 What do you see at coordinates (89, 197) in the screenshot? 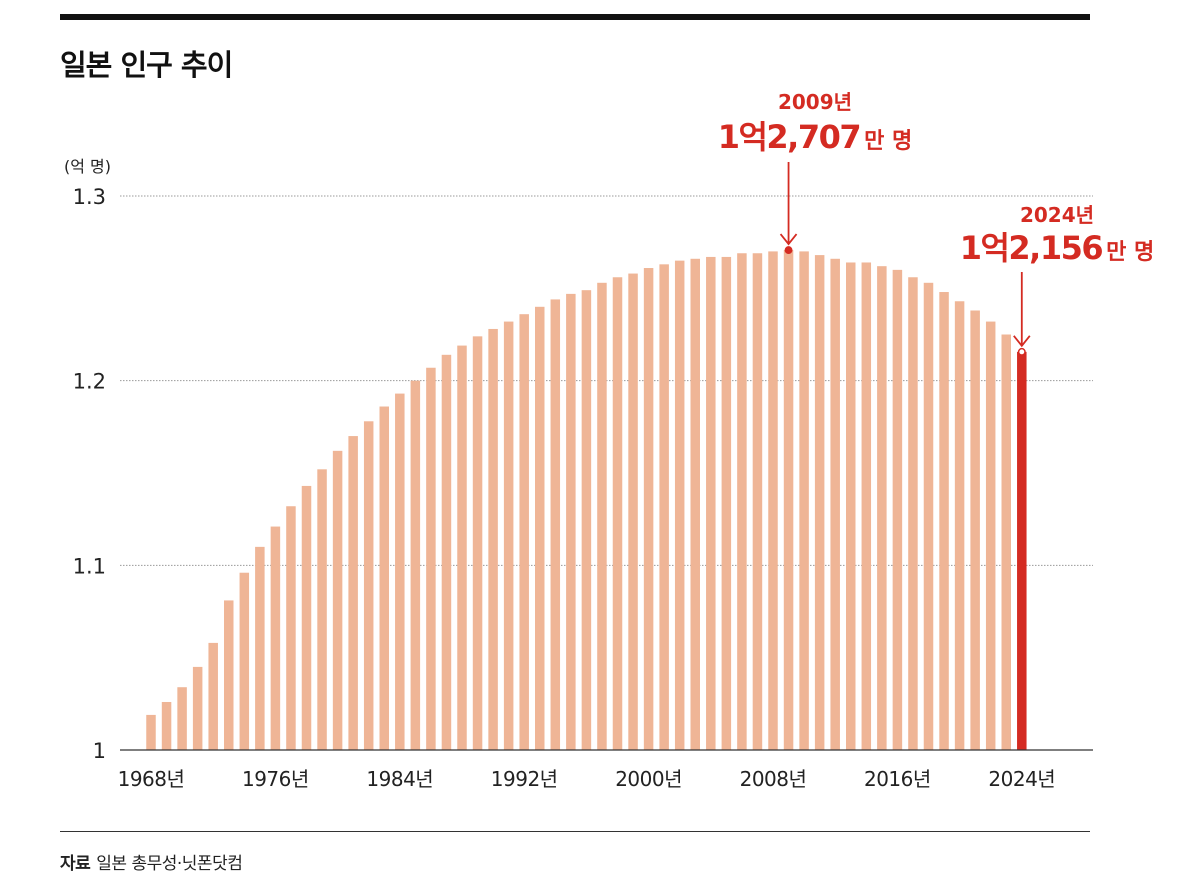
I see `y-tick-label: 1.3` at bounding box center [89, 197].